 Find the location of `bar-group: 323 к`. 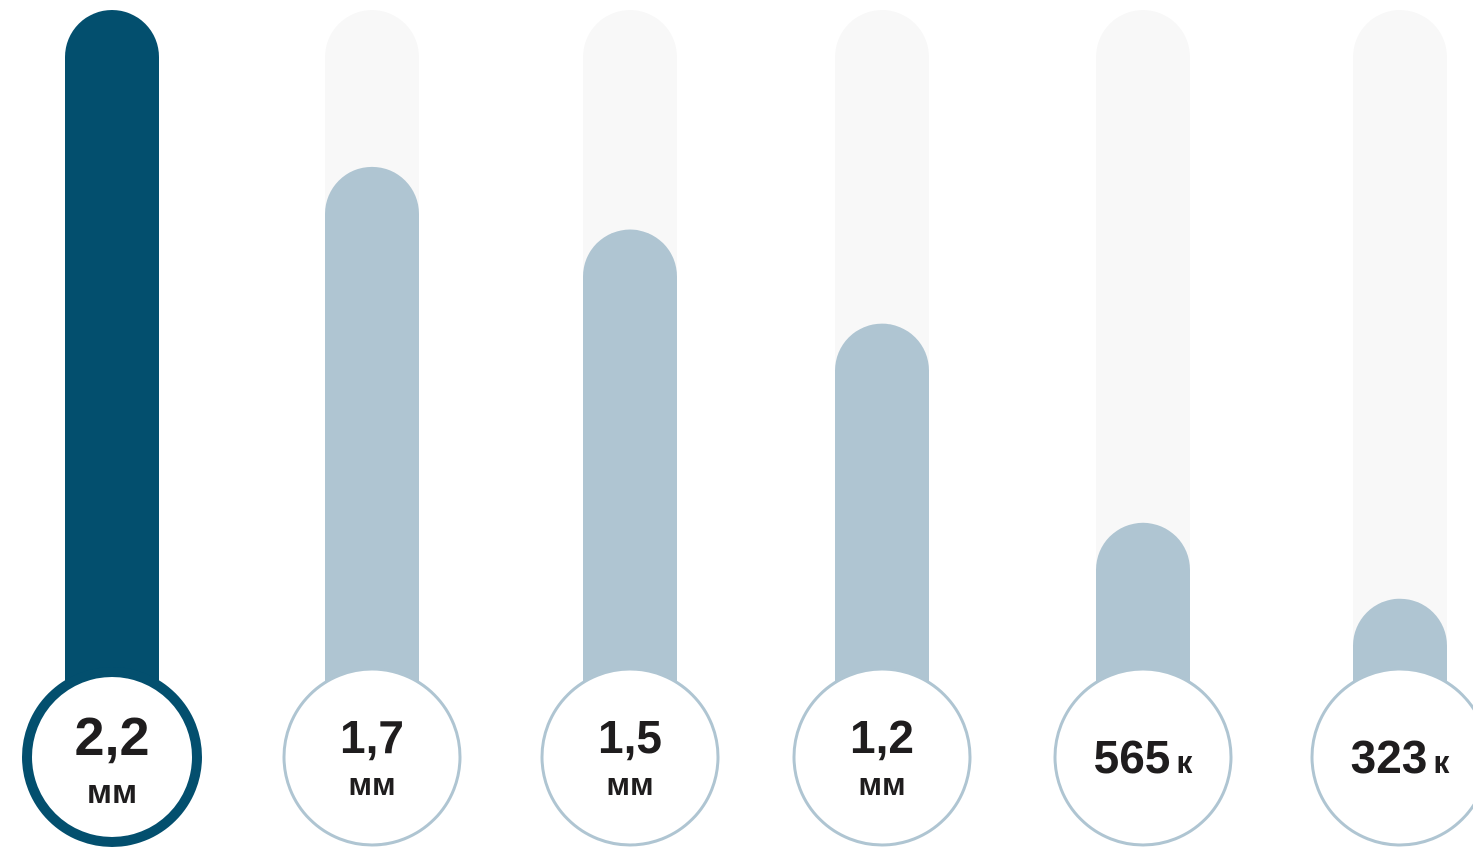

bar-group: 323 к is located at coordinates (1391, 428).